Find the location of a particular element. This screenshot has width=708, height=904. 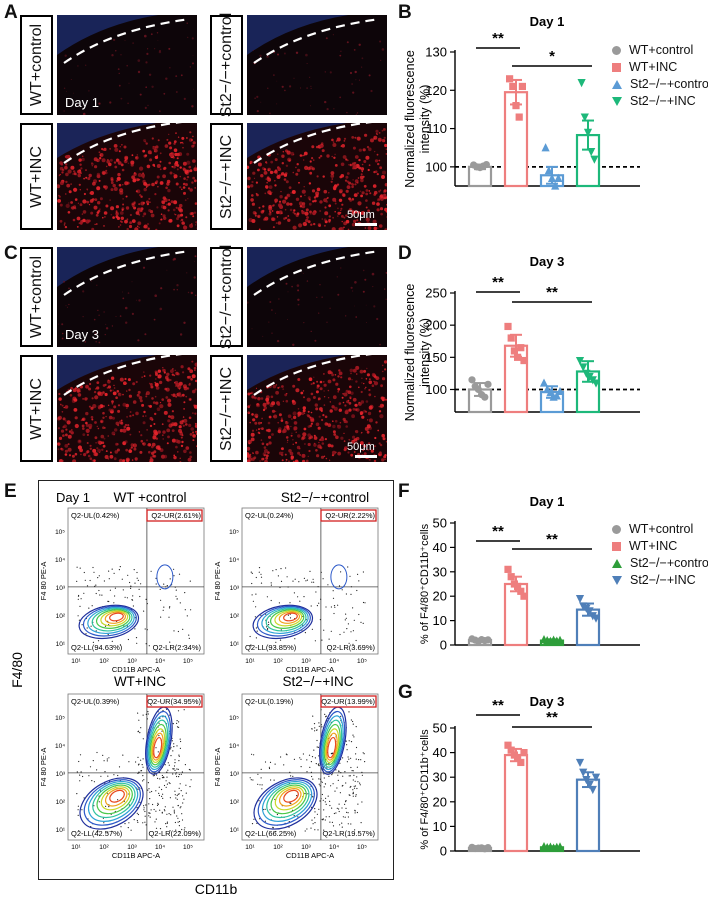

data-point is located at coordinates (548, 170).